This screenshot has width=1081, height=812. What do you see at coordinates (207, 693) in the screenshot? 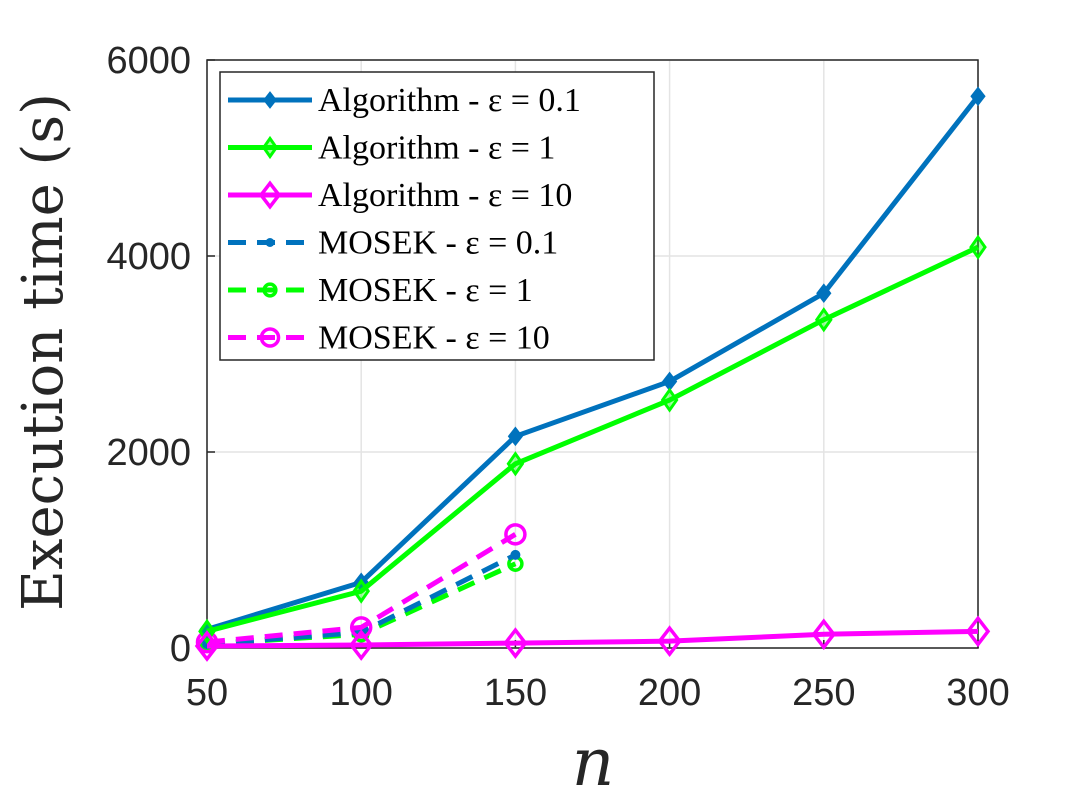
I see `x-tick-label: 50` at bounding box center [207, 693].